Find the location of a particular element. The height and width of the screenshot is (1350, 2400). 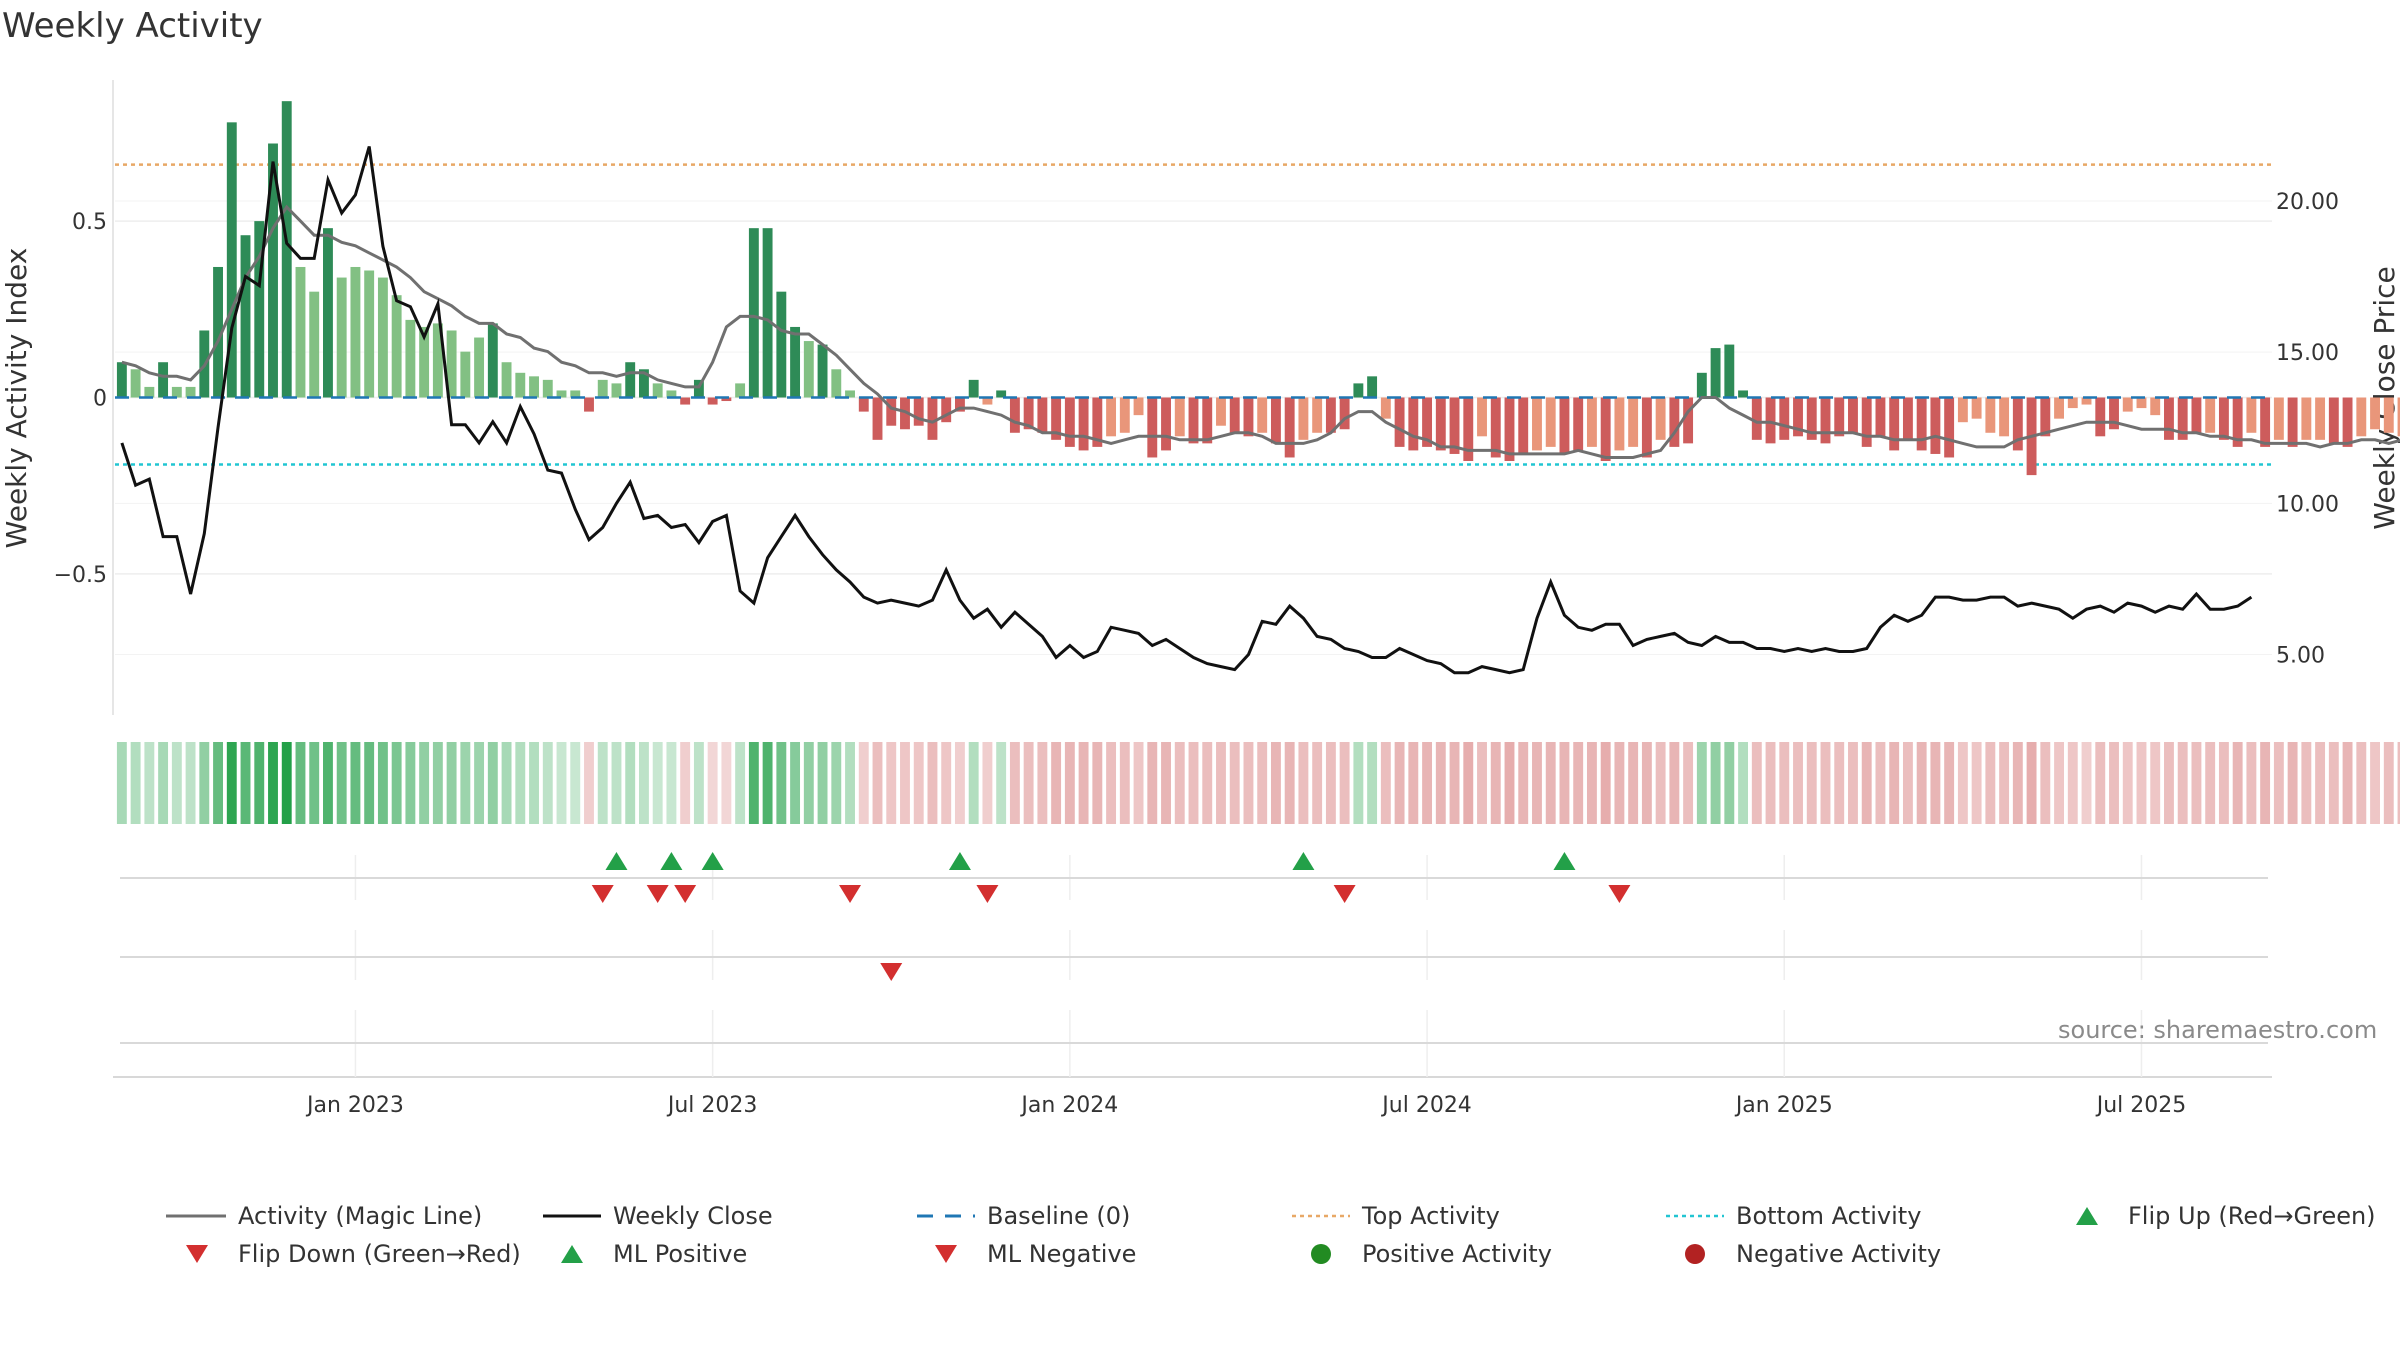

legend-label: Top Activity is located at coordinates (1430, 1216).